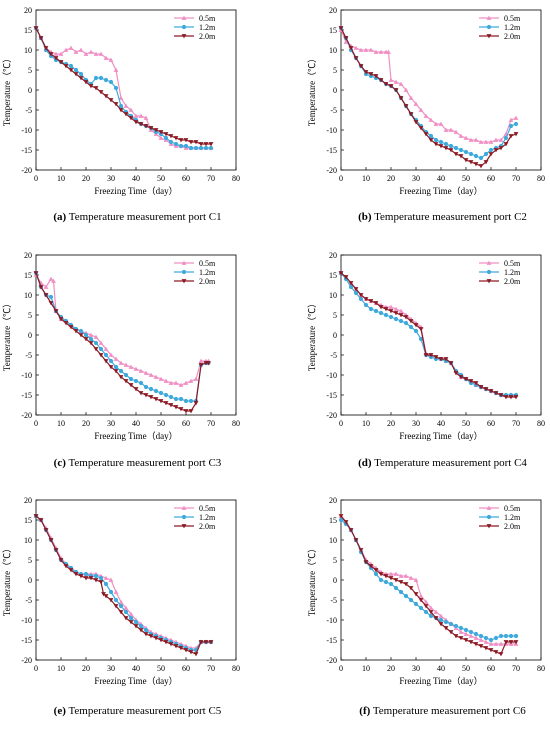 The image size is (550, 730). What do you see at coordinates (161, 668) in the screenshot?
I see `x-tick-label: 50` at bounding box center [161, 668].